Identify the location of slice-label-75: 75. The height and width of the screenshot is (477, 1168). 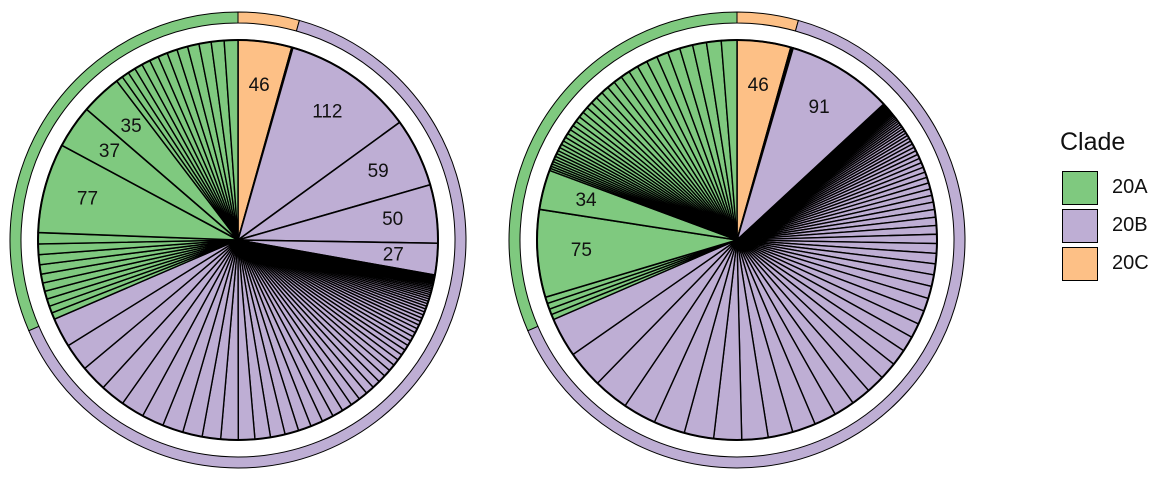
(581, 250).